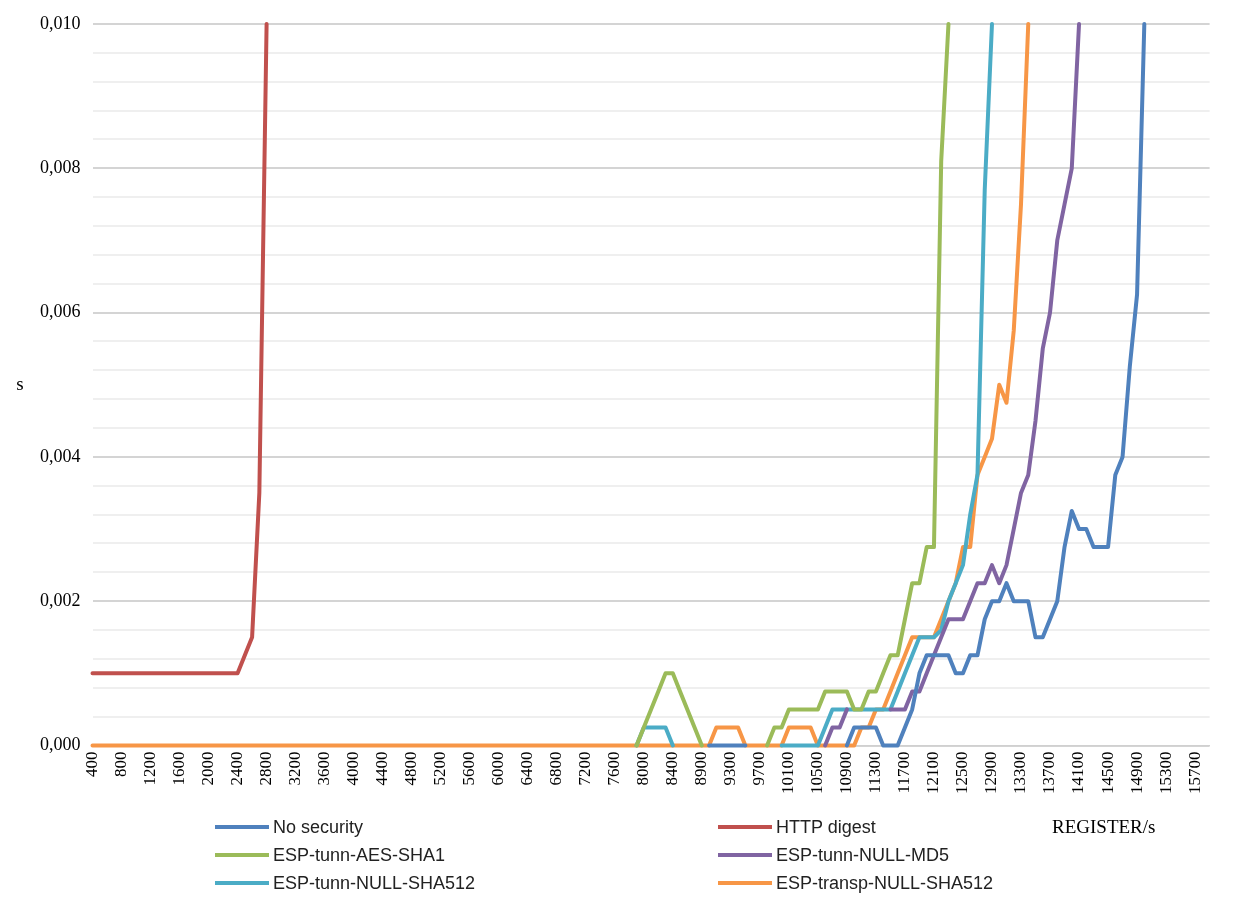 The width and height of the screenshot is (1236, 901). I want to click on x-tick-label: 400, so click(91, 764).